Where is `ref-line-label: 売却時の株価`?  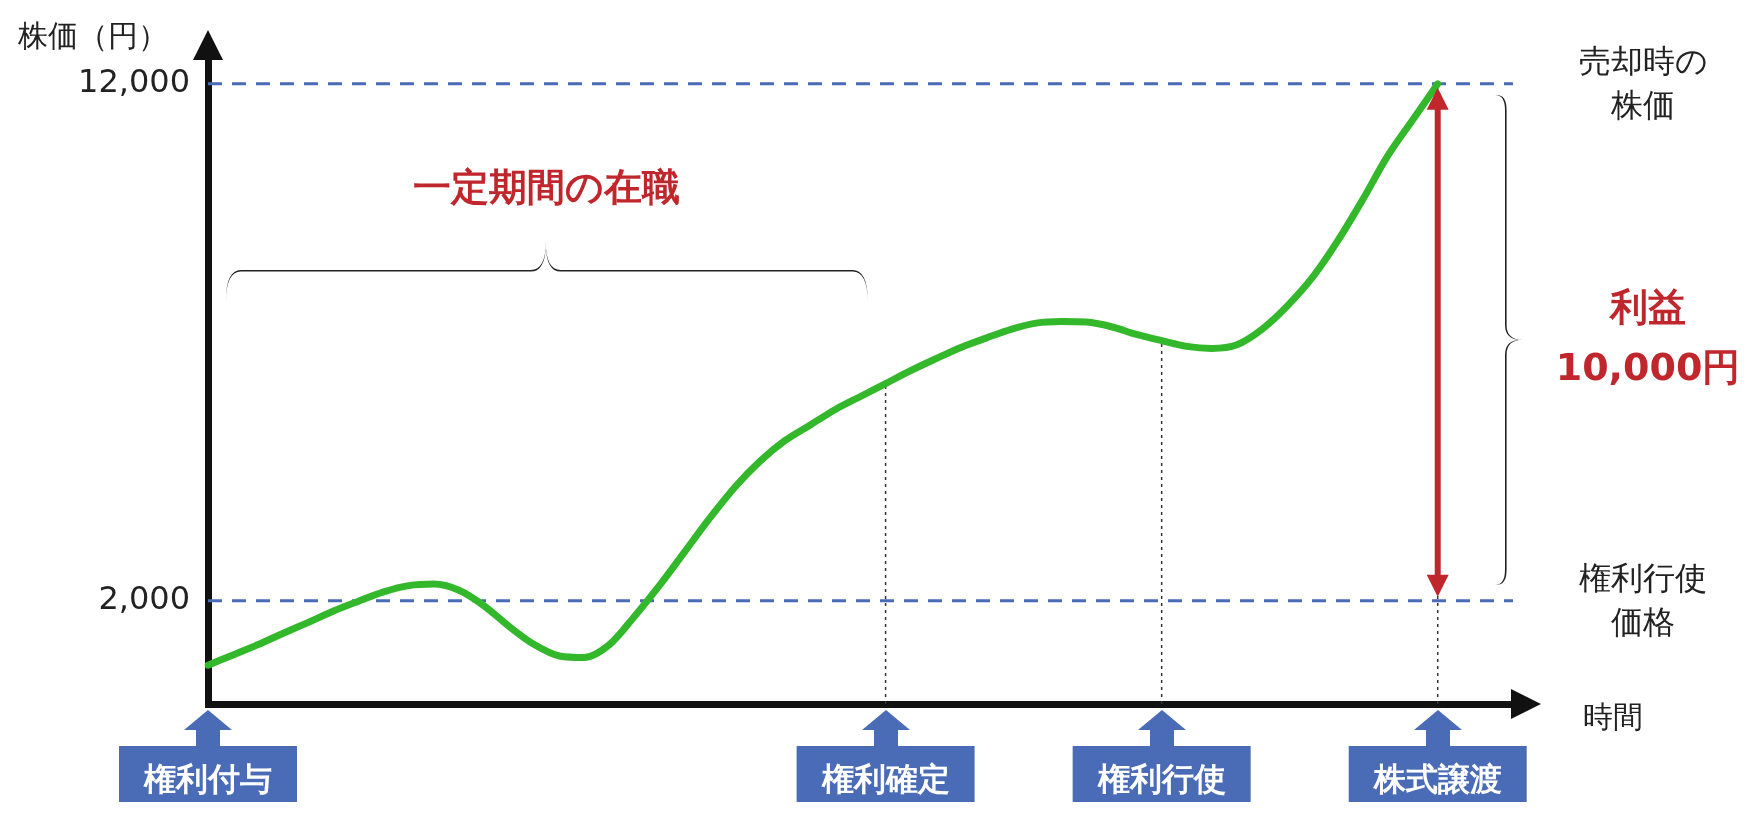
ref-line-label: 売却時の株価 is located at coordinates (1643, 83).